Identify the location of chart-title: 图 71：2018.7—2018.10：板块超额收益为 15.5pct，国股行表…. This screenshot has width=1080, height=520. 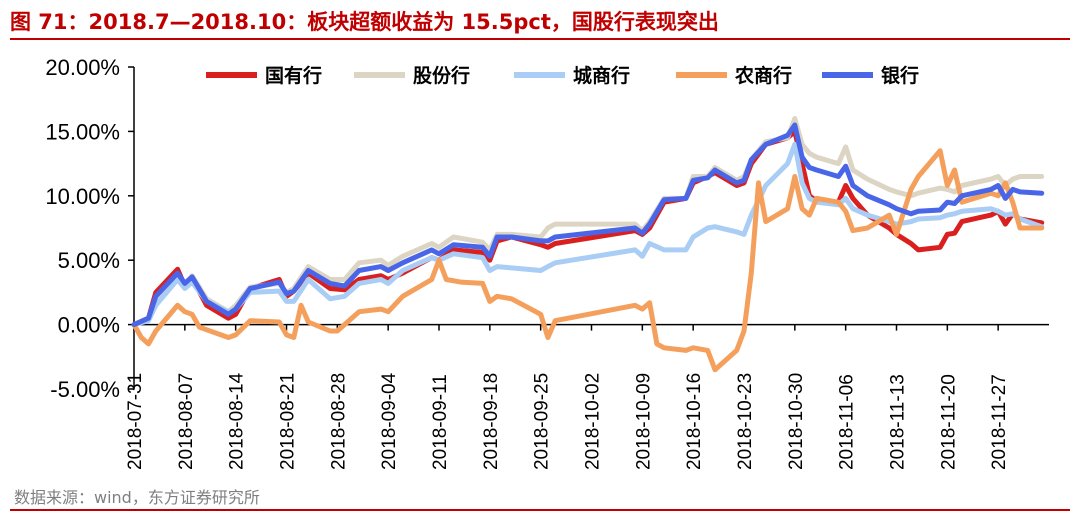
(364, 22).